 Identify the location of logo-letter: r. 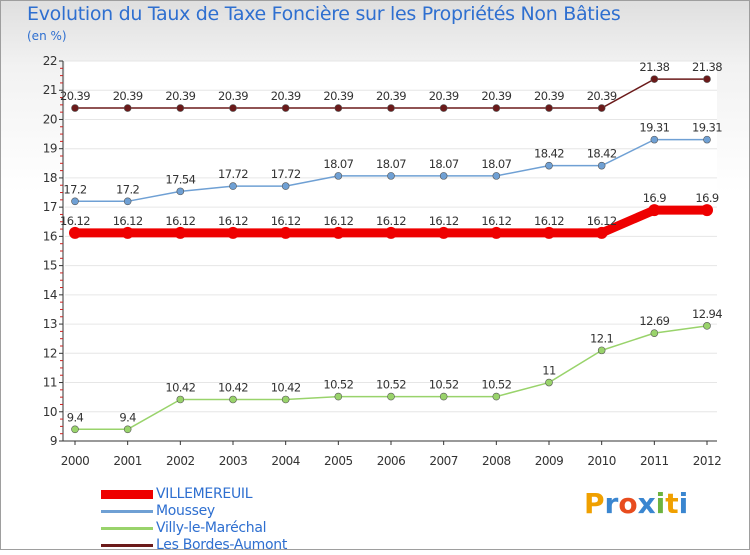
(611, 503).